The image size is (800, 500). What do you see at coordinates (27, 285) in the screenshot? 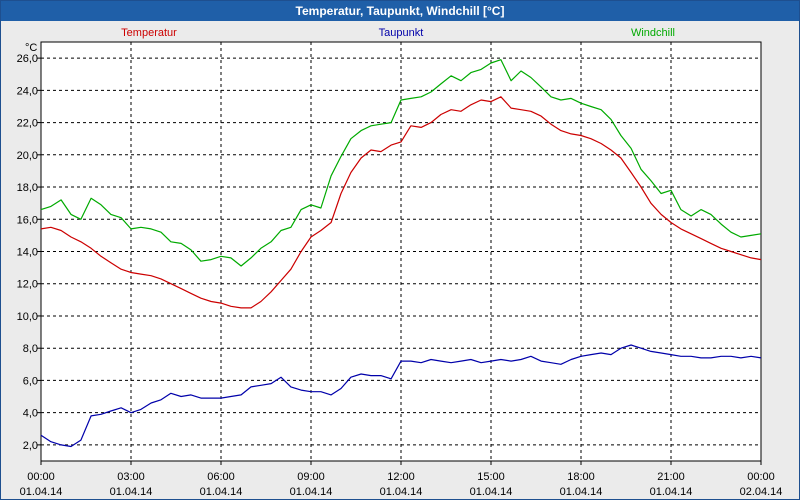
I see `y-tick-label: 12,0` at bounding box center [27, 285].